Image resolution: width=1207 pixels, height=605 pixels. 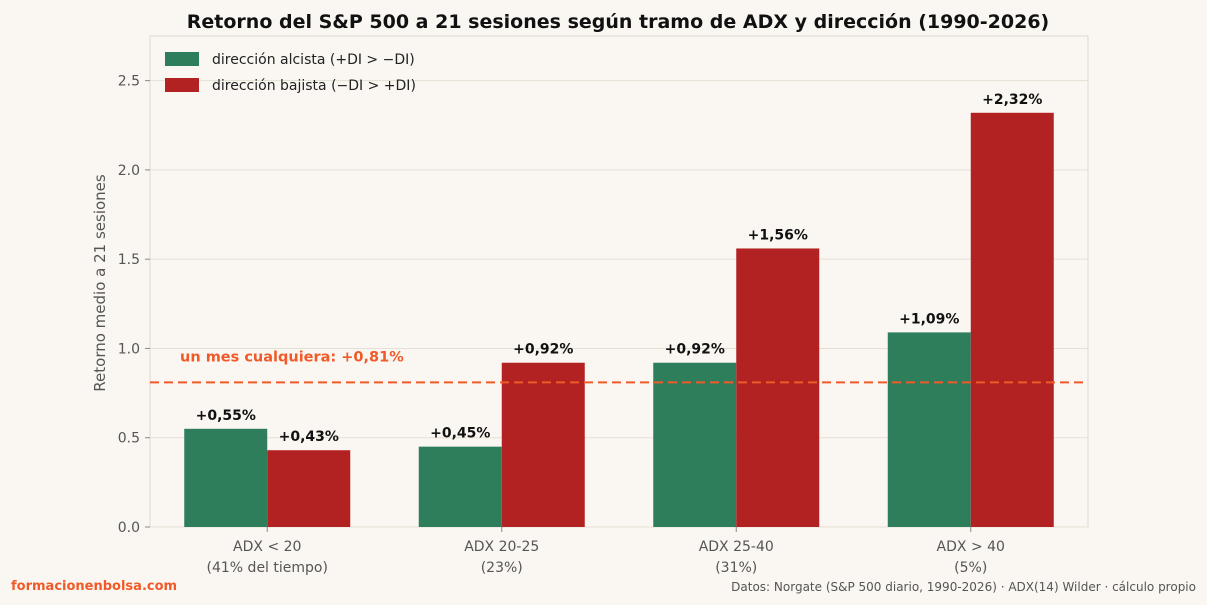 I want to click on y-axis-ticks: 0.0 0.5 1.0 1.5 2.0 2.5, so click(x=134, y=305).